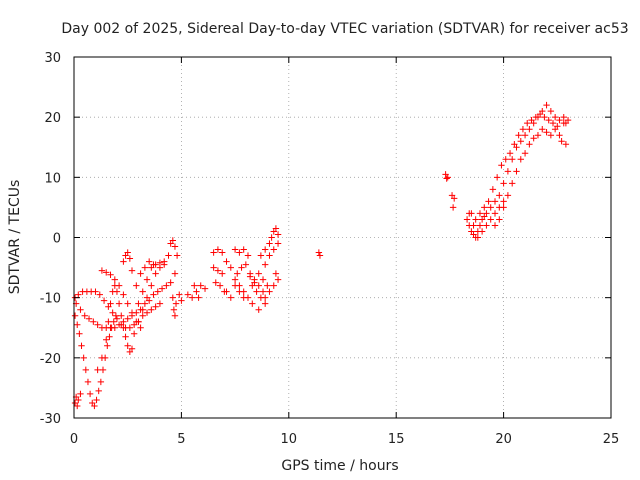 The image size is (640, 480). What do you see at coordinates (52, 178) in the screenshot?
I see `y-tick-label: 10` at bounding box center [52, 178].